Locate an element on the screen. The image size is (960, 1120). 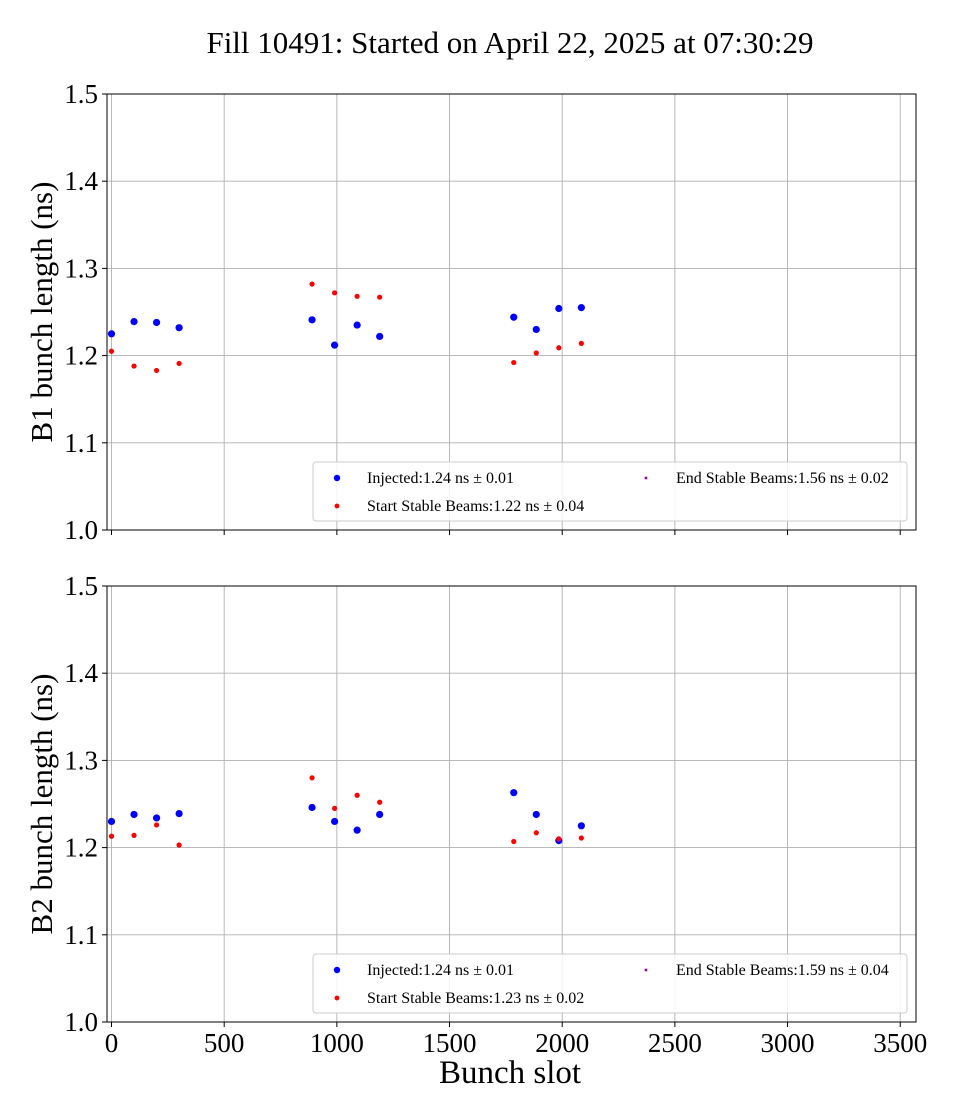
x-tick-label: 2500 is located at coordinates (675, 1043).